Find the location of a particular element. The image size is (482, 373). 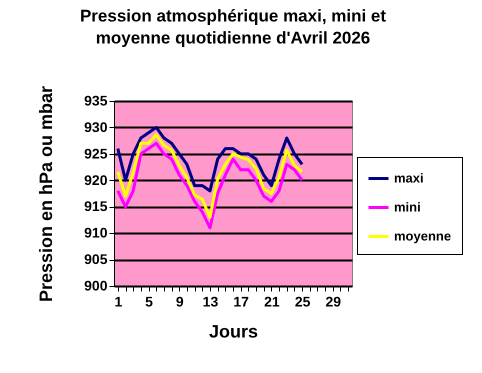

x-tick-label: 21 is located at coordinates (272, 302).